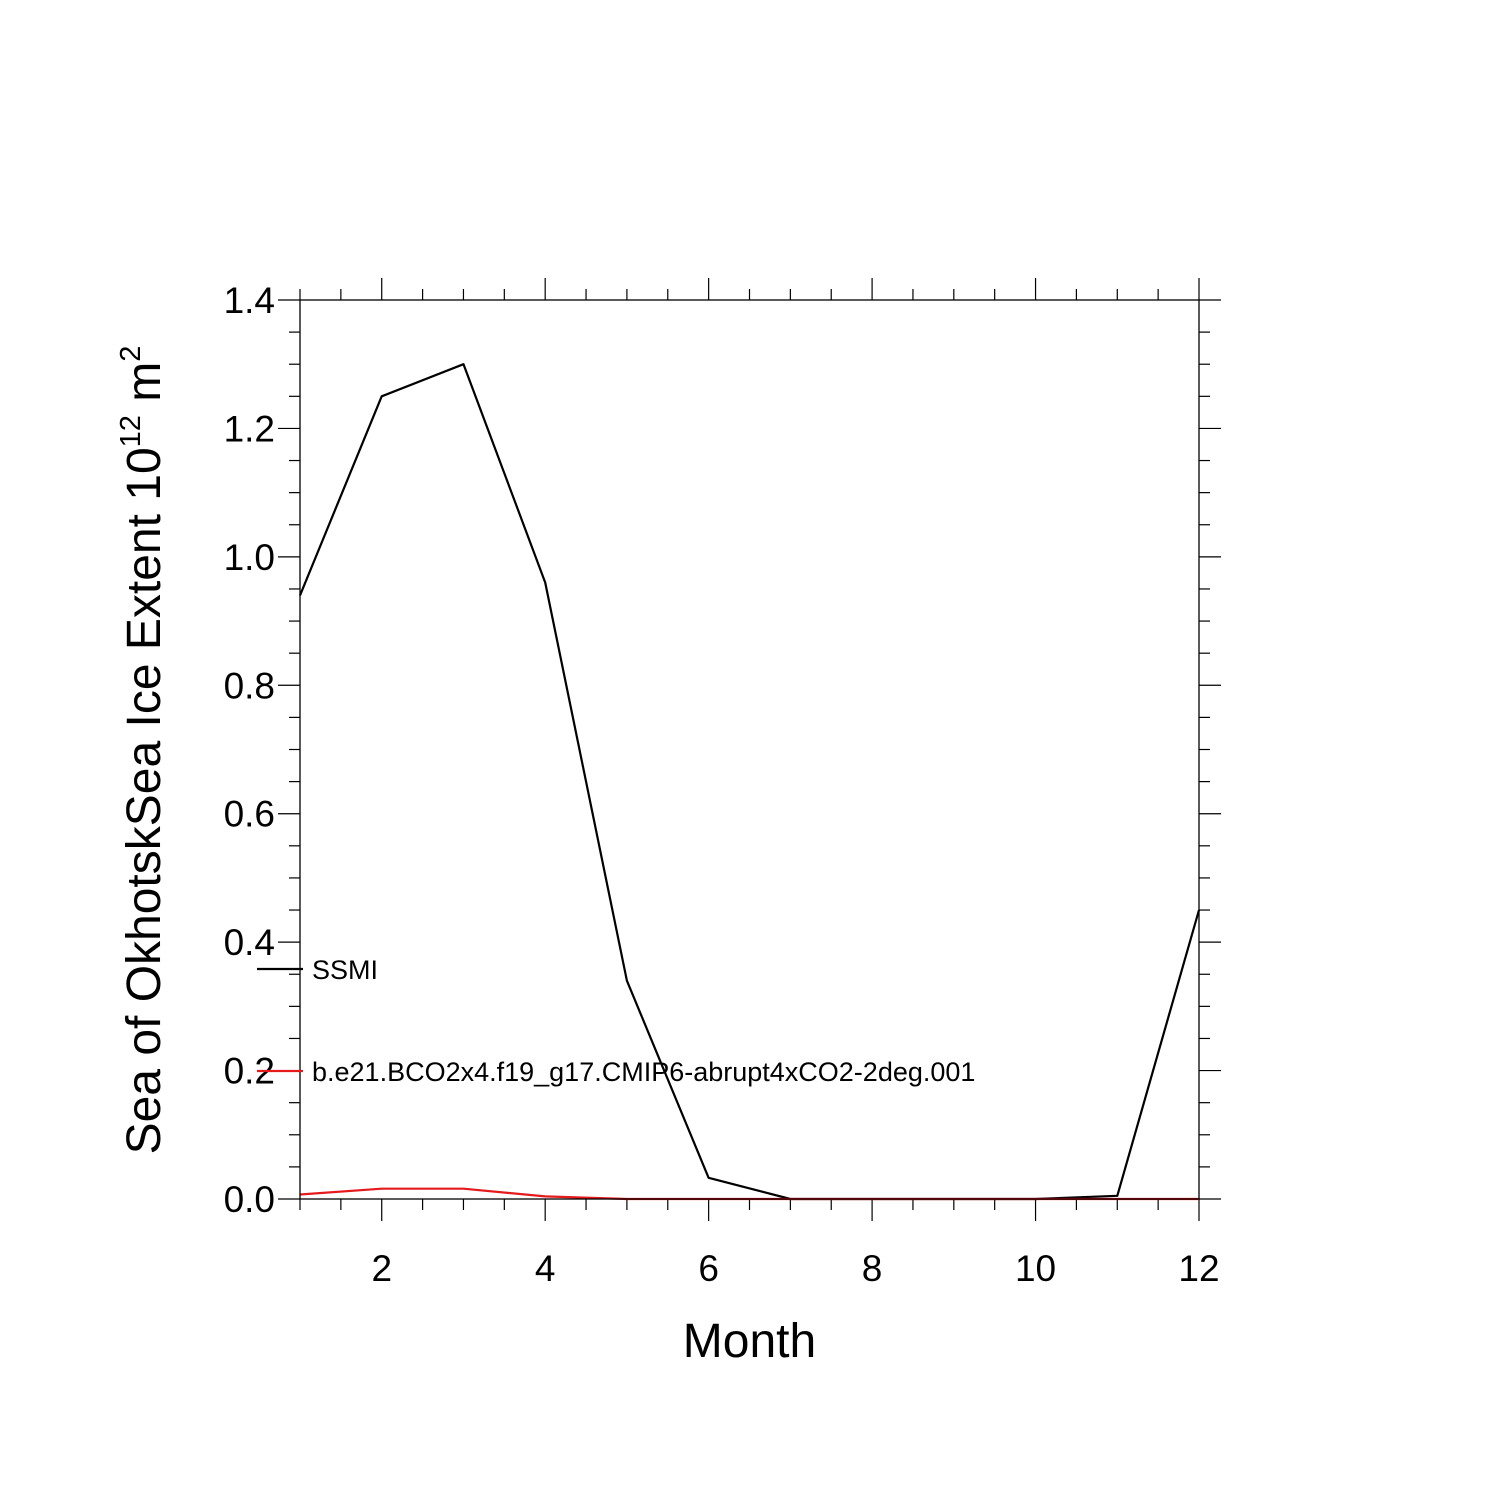  I want to click on y-tick-label: 0.8, so click(249, 685).